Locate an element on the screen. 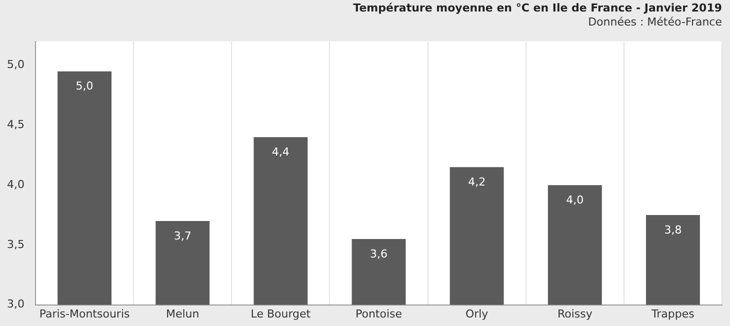 This screenshot has width=730, height=326. x-tick-label: Pontoise is located at coordinates (378, 313).